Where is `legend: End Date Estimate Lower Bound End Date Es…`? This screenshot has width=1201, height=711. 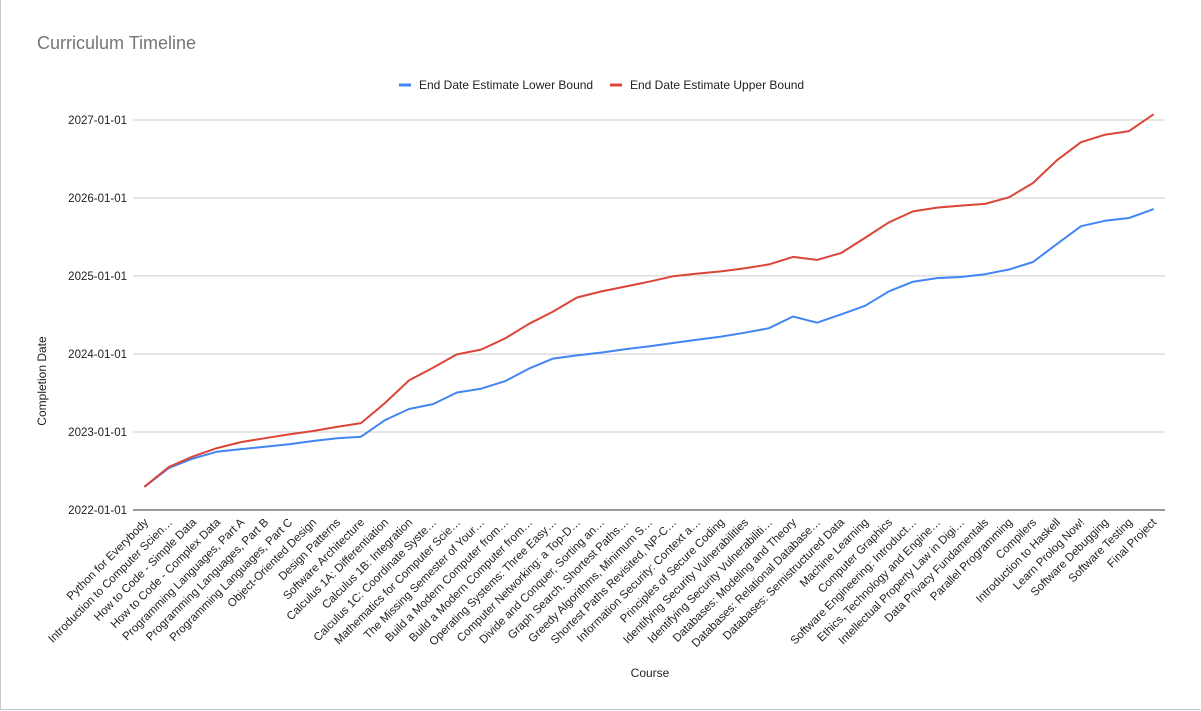 legend: End Date Estimate Lower Bound End Date Es… is located at coordinates (601, 85).